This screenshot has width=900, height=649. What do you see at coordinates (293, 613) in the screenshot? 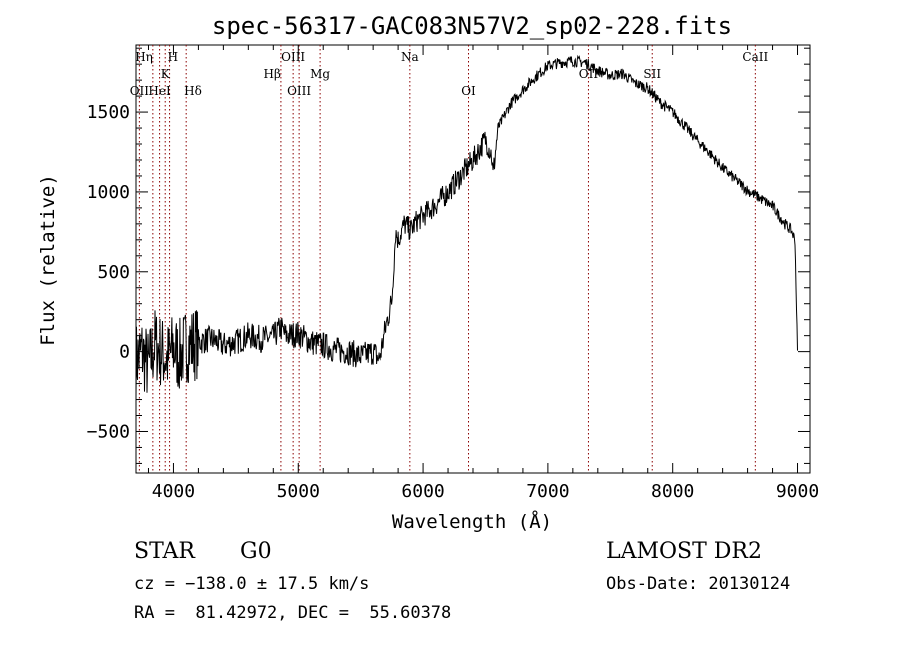
I see `coordinates: RA = 81.42972, DEC = 55.60378` at bounding box center [293, 613].